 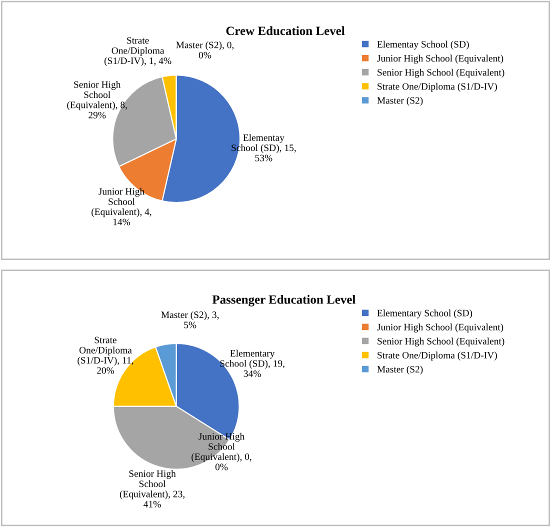 What do you see at coordinates (252, 363) in the screenshot?
I see `data-label: Elementary School (SD), 19, 34%` at bounding box center [252, 363].